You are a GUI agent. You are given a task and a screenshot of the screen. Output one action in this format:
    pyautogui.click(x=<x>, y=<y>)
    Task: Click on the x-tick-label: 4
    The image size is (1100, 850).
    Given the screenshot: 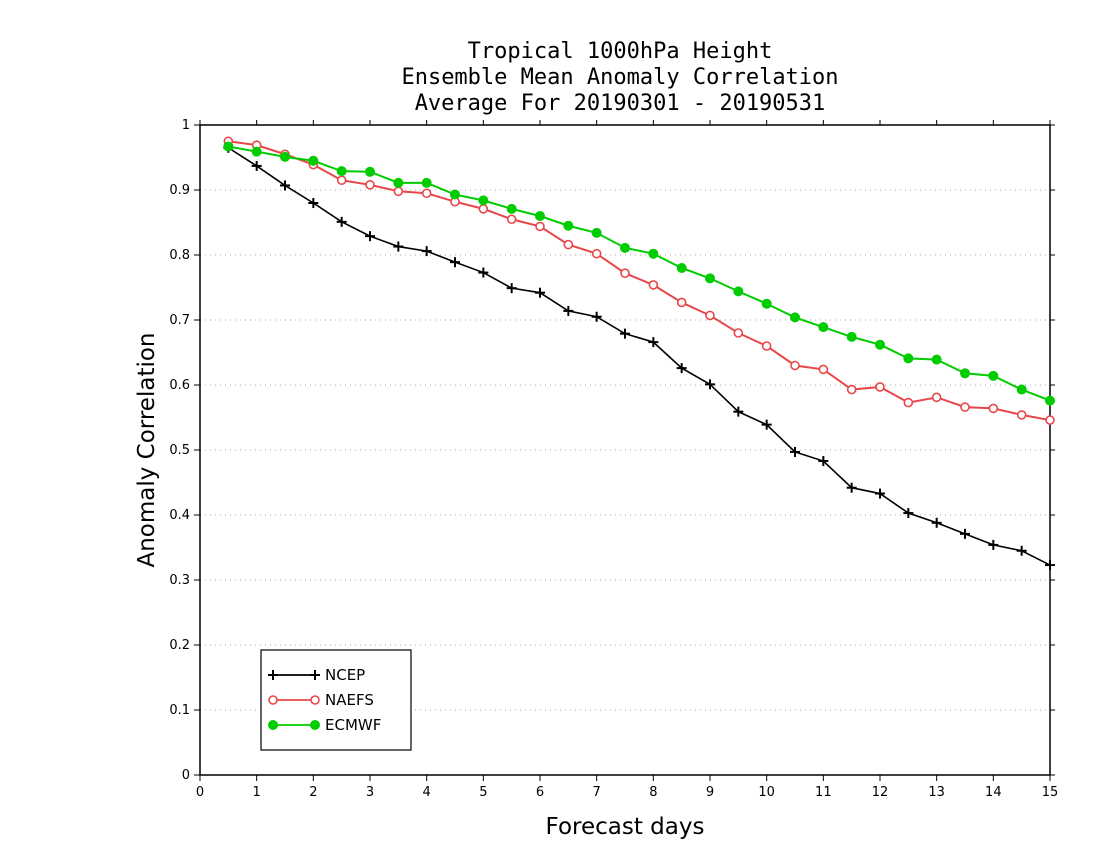 What is the action you would take?
    pyautogui.click(x=427, y=792)
    